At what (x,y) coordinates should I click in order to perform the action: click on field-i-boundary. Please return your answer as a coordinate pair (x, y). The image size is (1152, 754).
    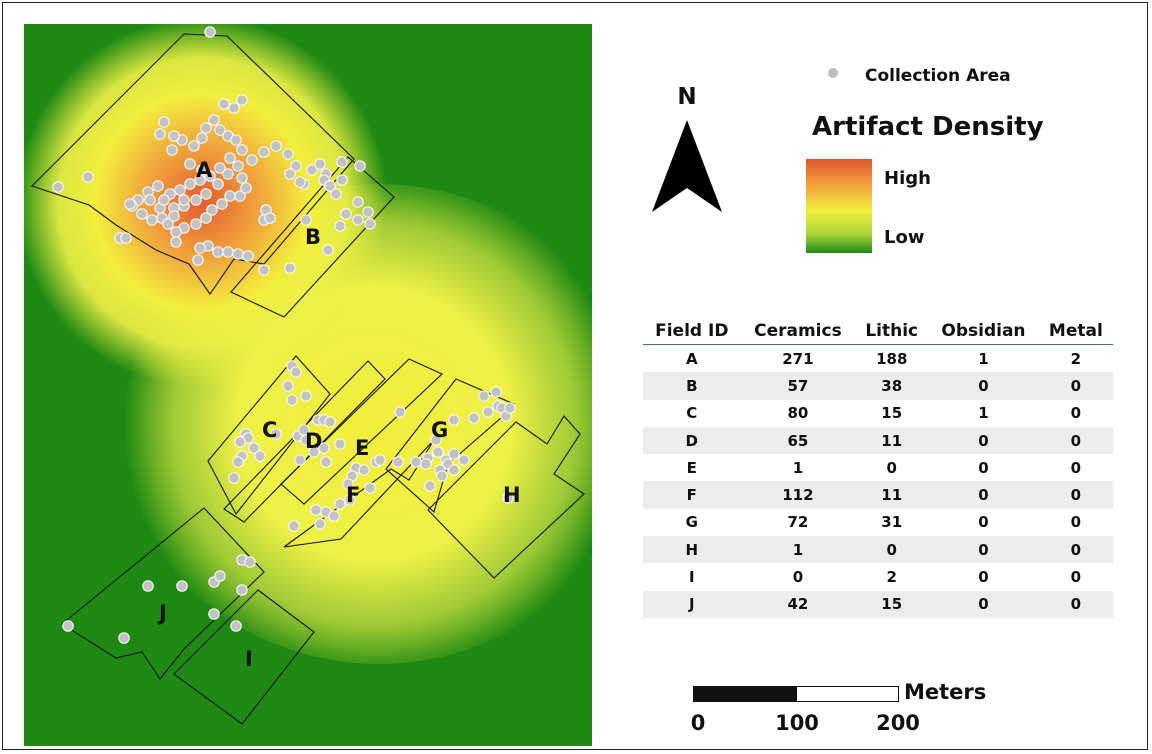
    Looking at the image, I should click on (244, 657).